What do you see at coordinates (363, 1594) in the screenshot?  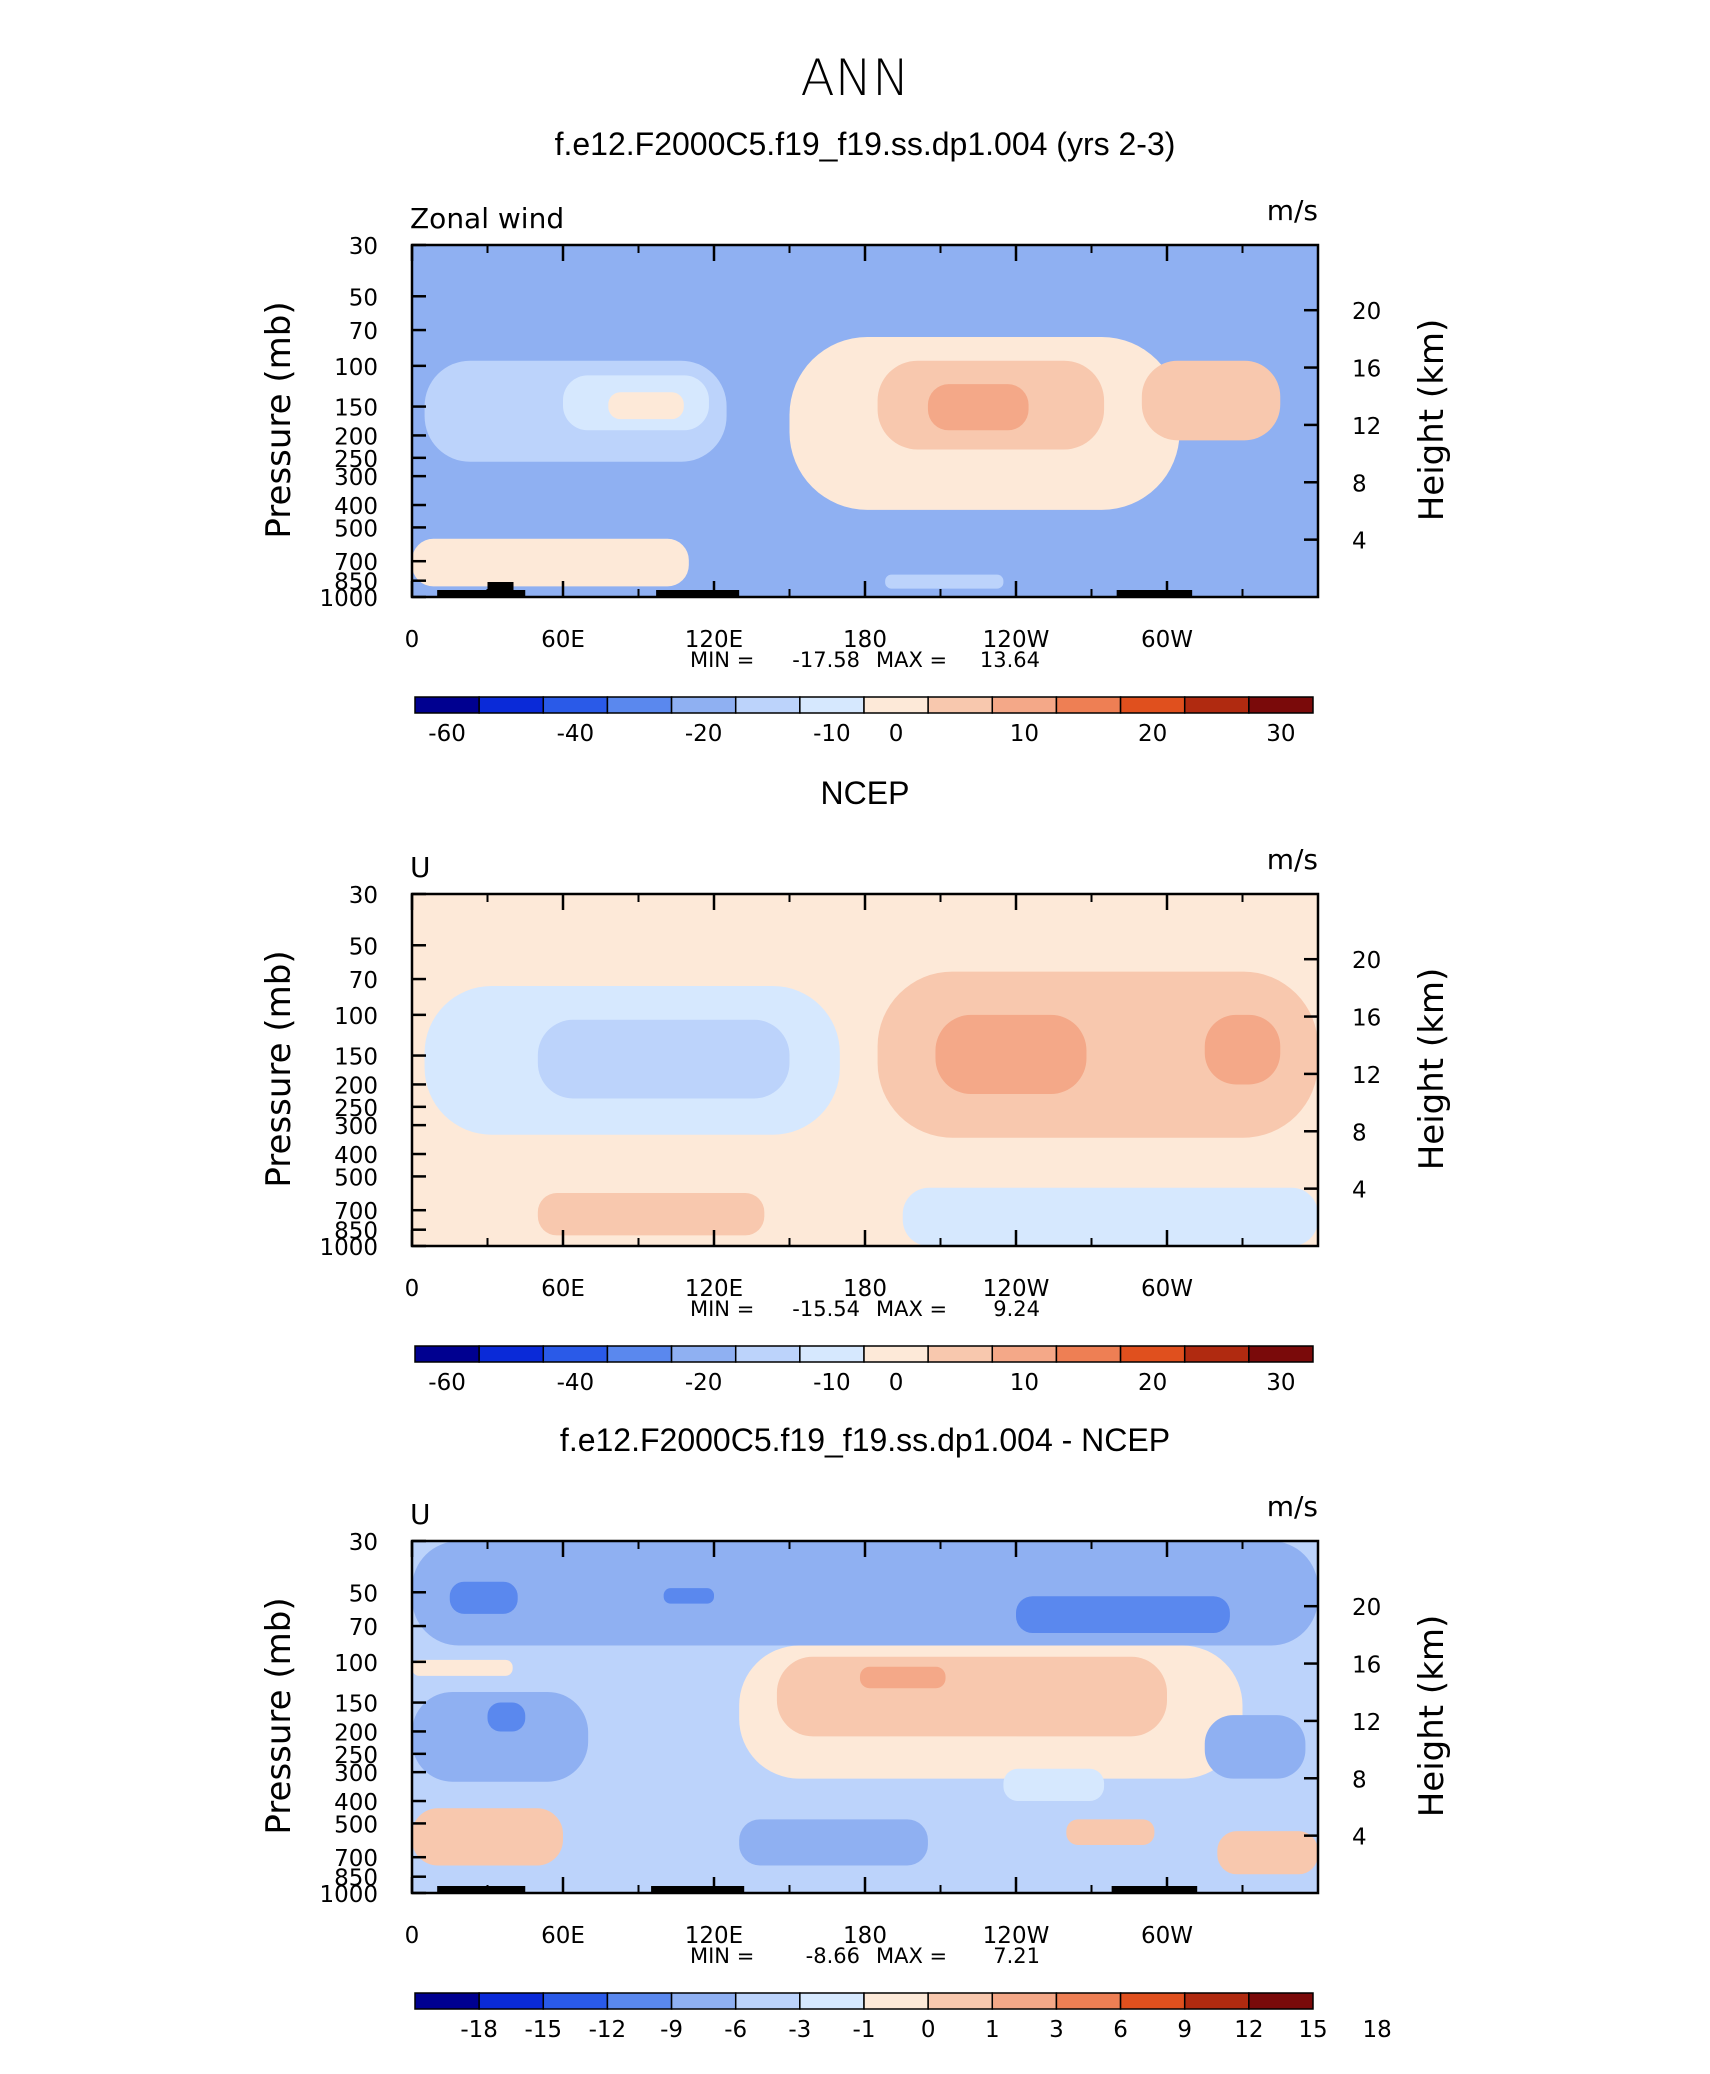 I see `y-tick-label: 50` at bounding box center [363, 1594].